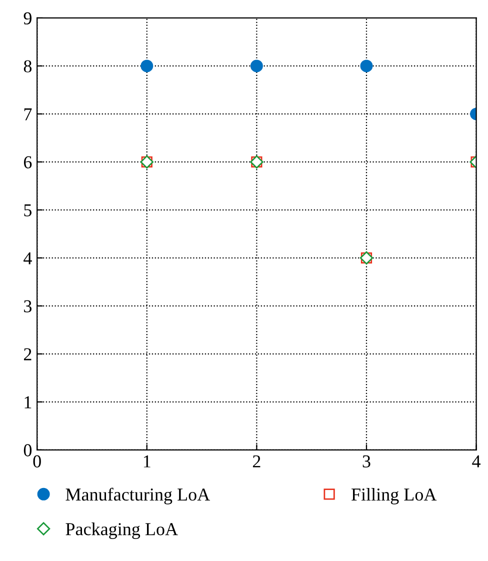 Image resolution: width=488 pixels, height=561 pixels. What do you see at coordinates (256, 461) in the screenshot?
I see `x-tick-label: 2` at bounding box center [256, 461].